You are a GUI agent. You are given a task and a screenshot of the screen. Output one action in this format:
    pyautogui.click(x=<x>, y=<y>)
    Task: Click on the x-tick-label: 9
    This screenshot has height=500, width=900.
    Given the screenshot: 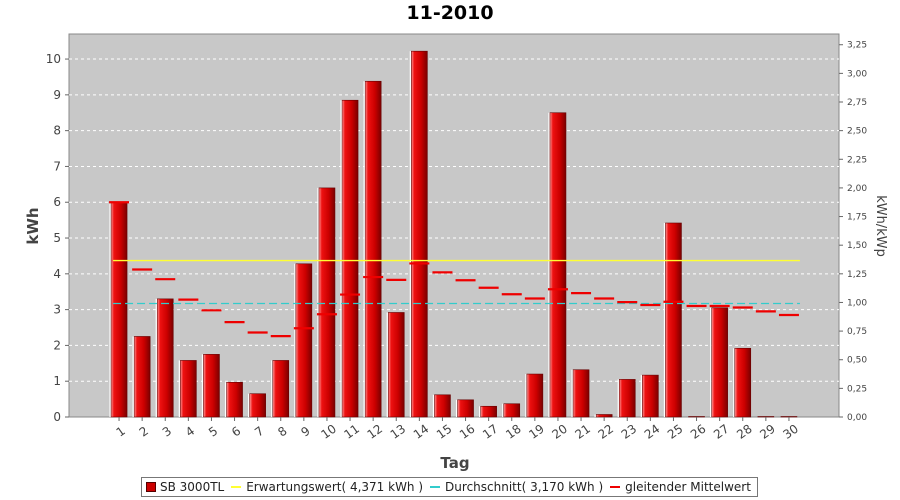 What is the action you would take?
    pyautogui.click(x=305, y=432)
    